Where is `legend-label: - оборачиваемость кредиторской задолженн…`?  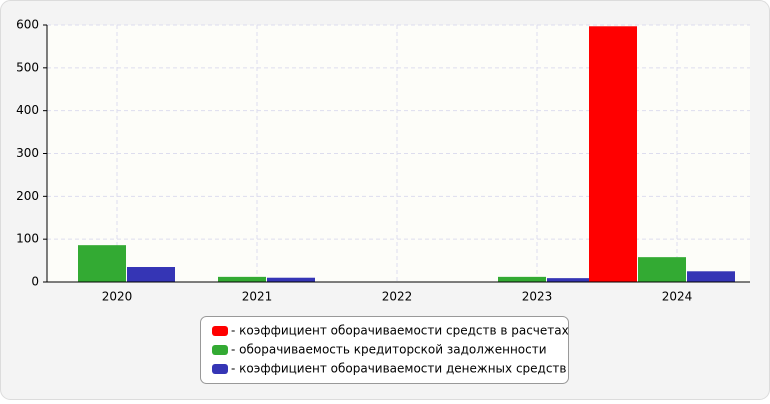
legend-label: - оборачиваемость кредиторской задолженн… is located at coordinates (389, 350).